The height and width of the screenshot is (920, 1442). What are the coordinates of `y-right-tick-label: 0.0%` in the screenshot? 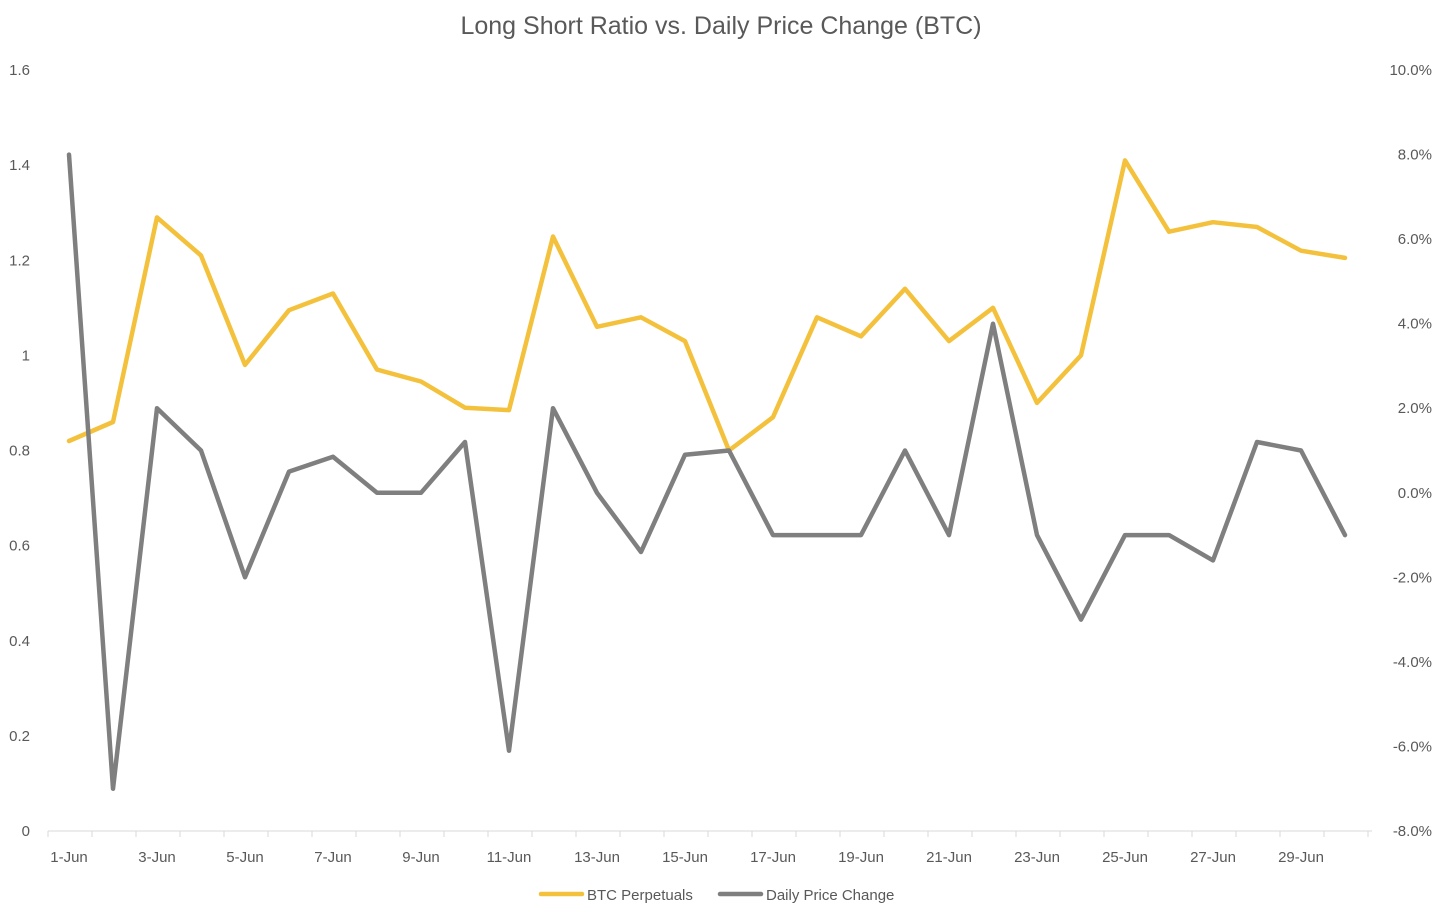 It's located at (1415, 493).